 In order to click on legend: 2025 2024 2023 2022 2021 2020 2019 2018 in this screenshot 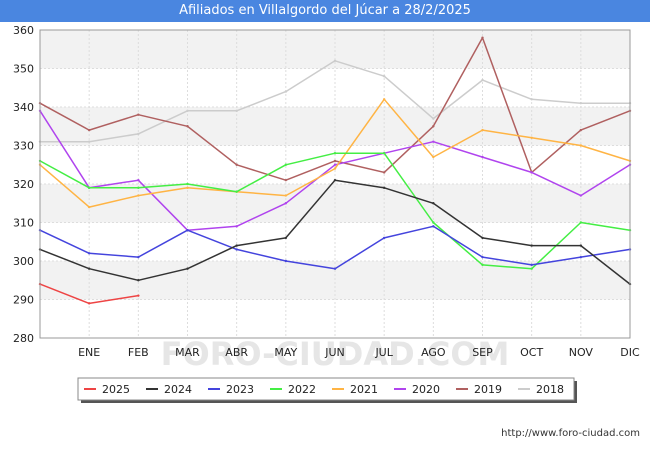, I will do `click(327, 390)`.